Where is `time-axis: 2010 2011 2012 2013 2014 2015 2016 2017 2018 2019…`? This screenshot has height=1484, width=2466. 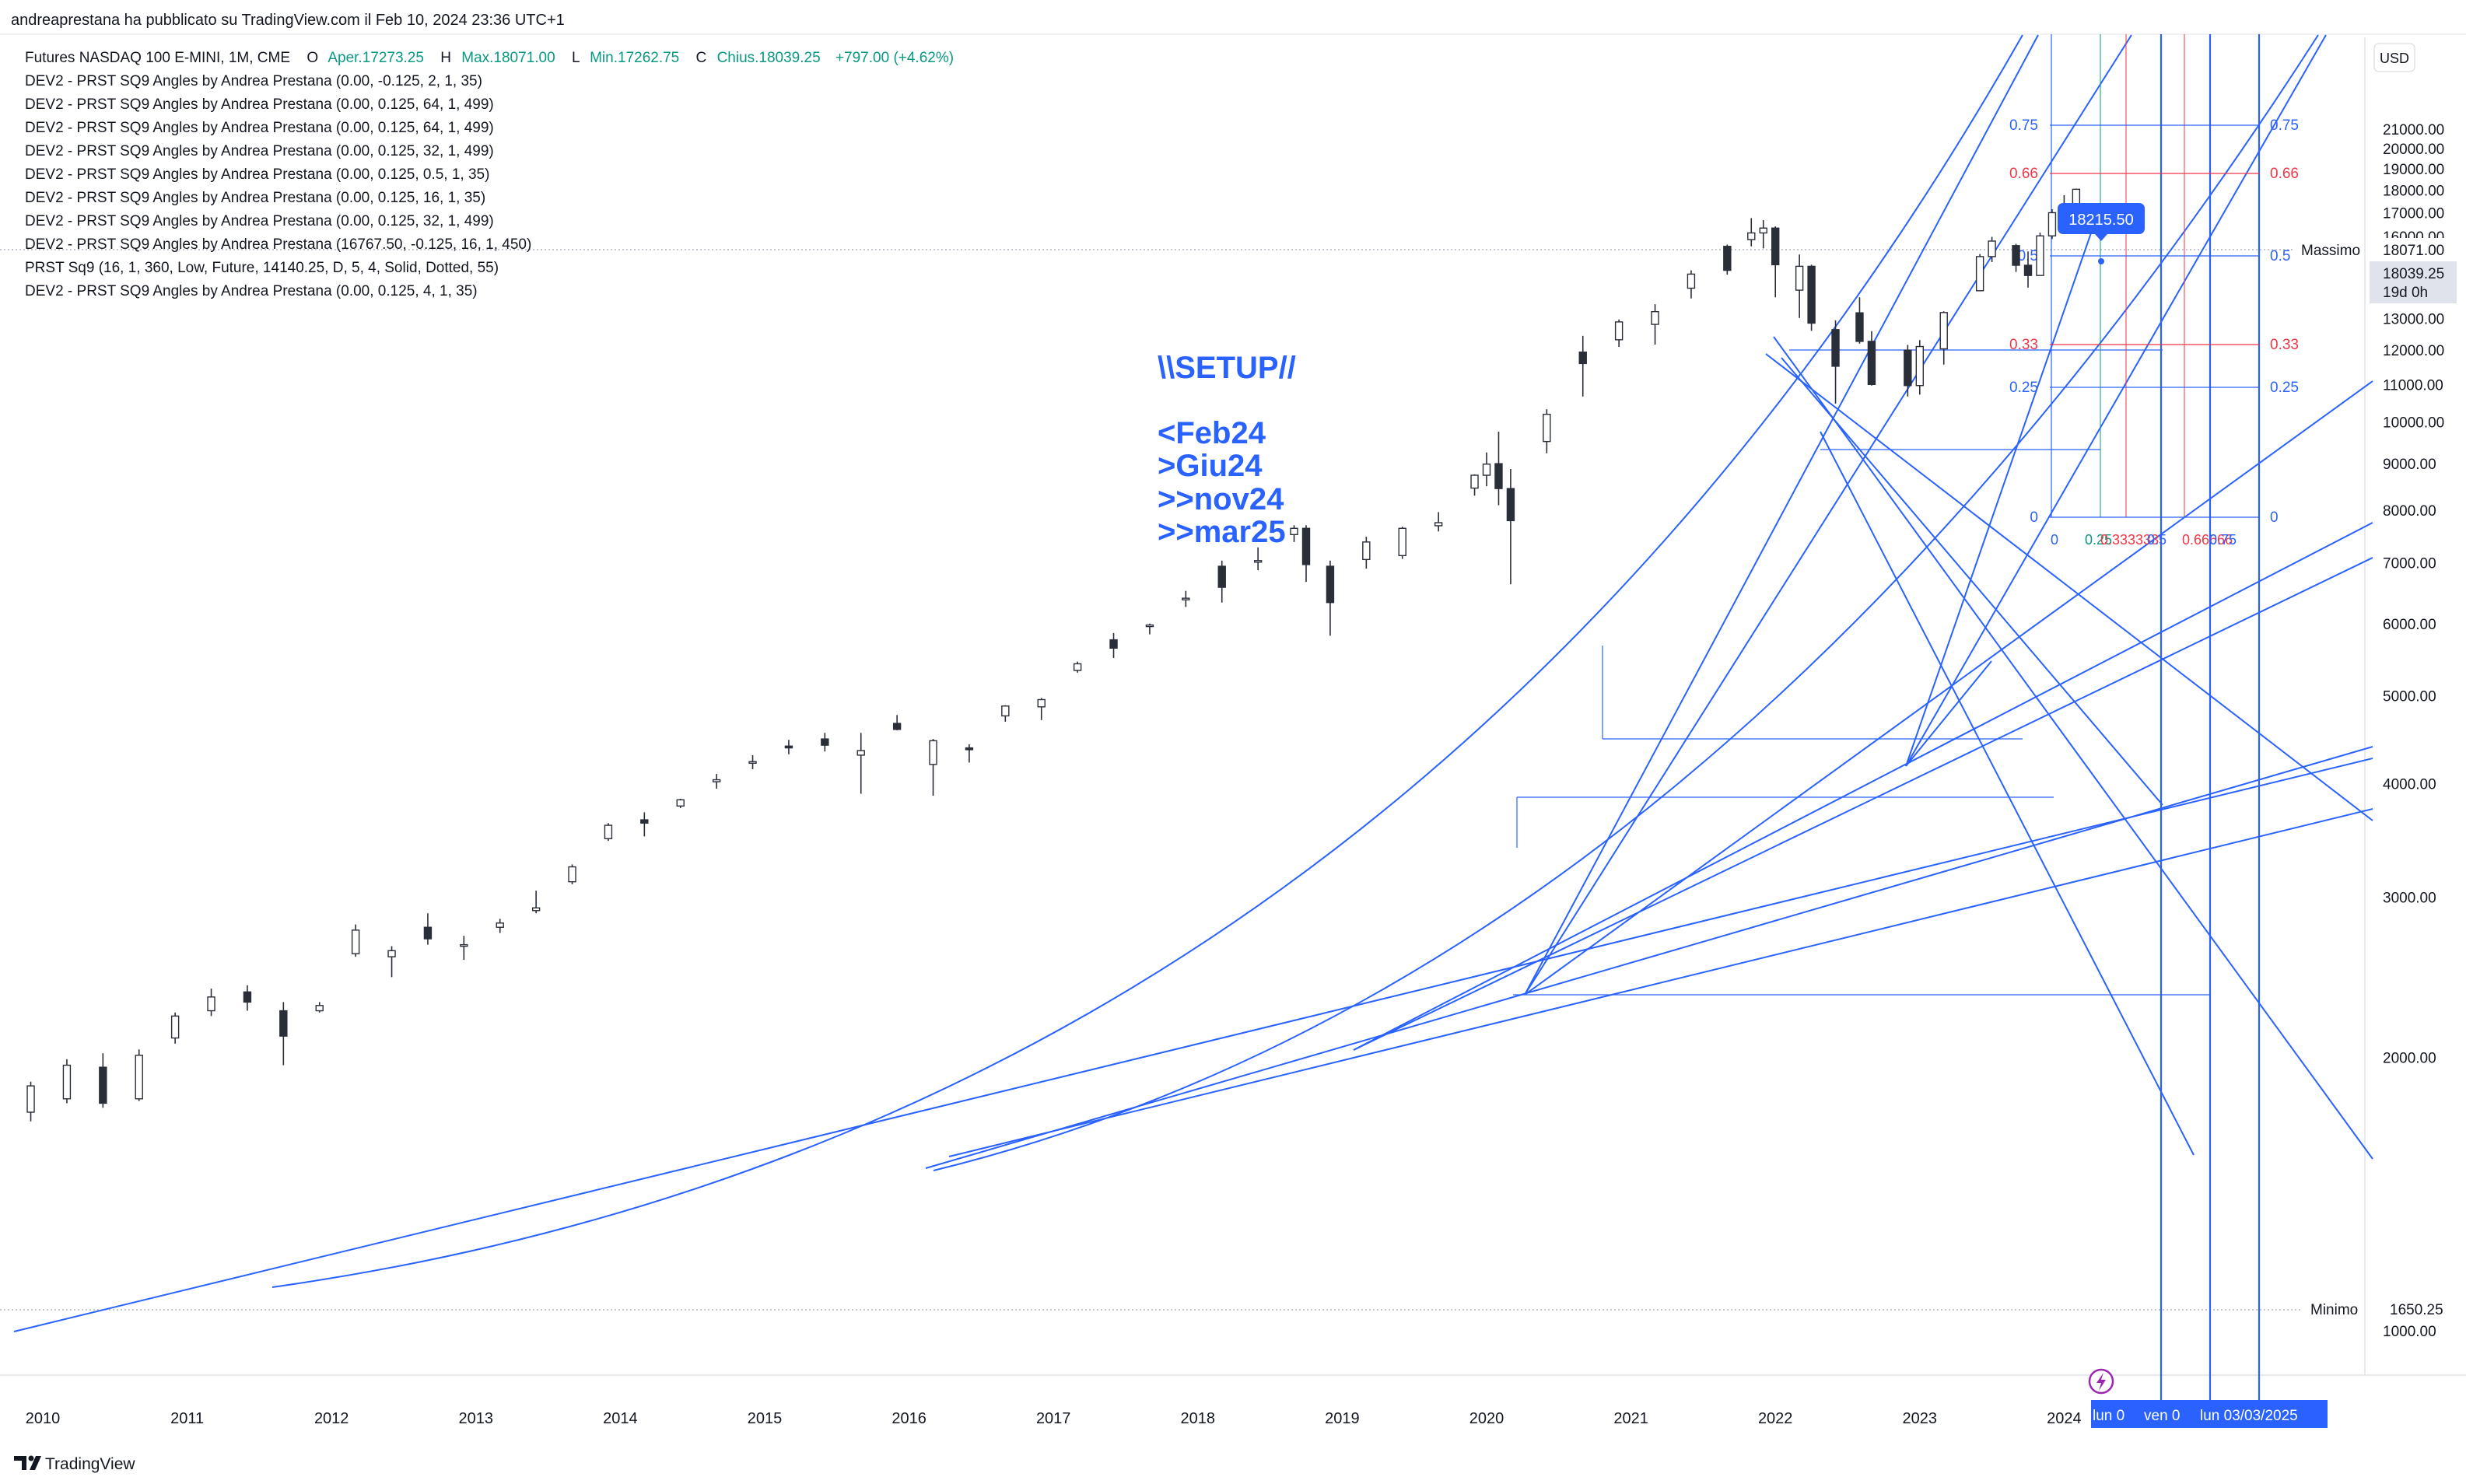
time-axis: 2010 2011 2012 2013 2014 2015 2016 2017 2018 2019… is located at coordinates (1054, 1419).